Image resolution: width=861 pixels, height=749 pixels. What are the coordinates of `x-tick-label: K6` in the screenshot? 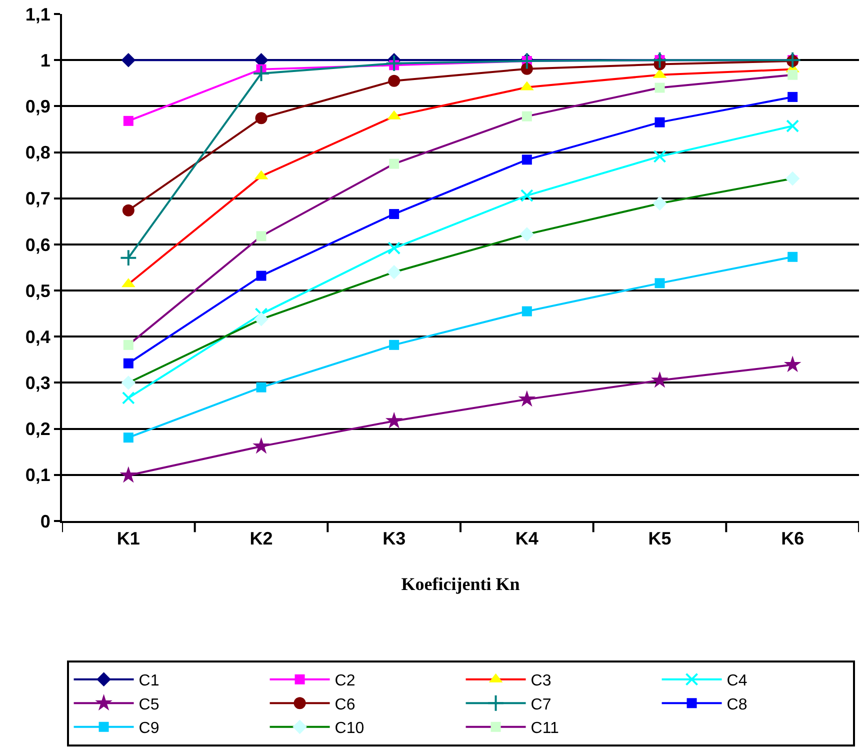 It's located at (792, 538).